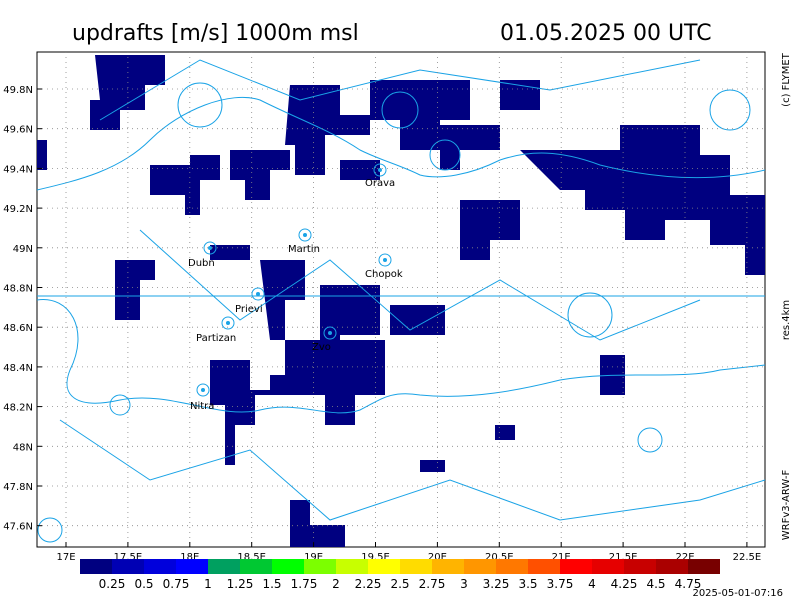  Describe the element at coordinates (527, 584) in the screenshot. I see `colorbar-label: 3.5` at that location.